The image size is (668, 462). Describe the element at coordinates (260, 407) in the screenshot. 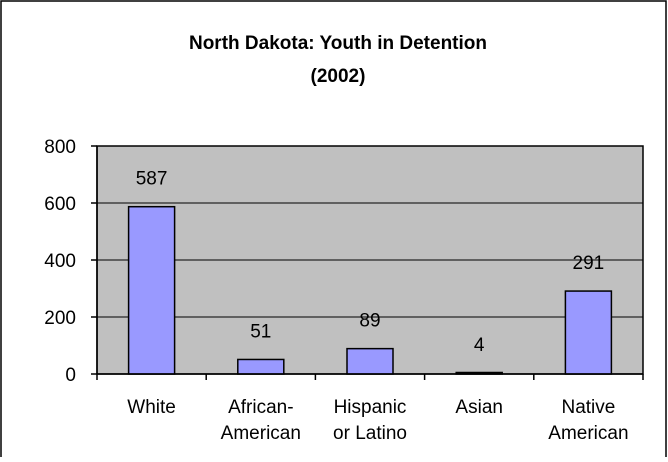

I see `x-category-label: African-` at that location.